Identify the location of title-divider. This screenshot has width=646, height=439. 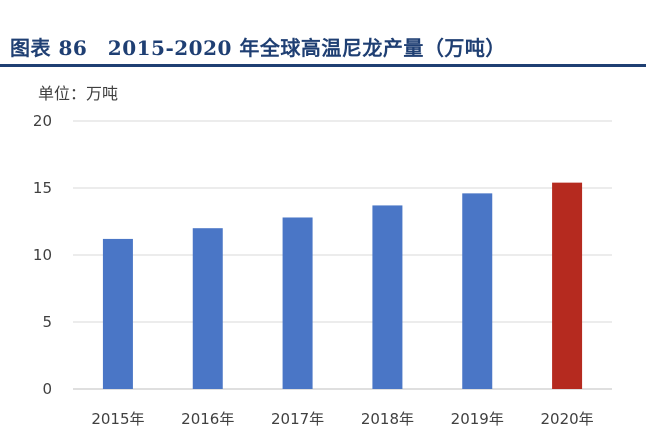
(323, 65).